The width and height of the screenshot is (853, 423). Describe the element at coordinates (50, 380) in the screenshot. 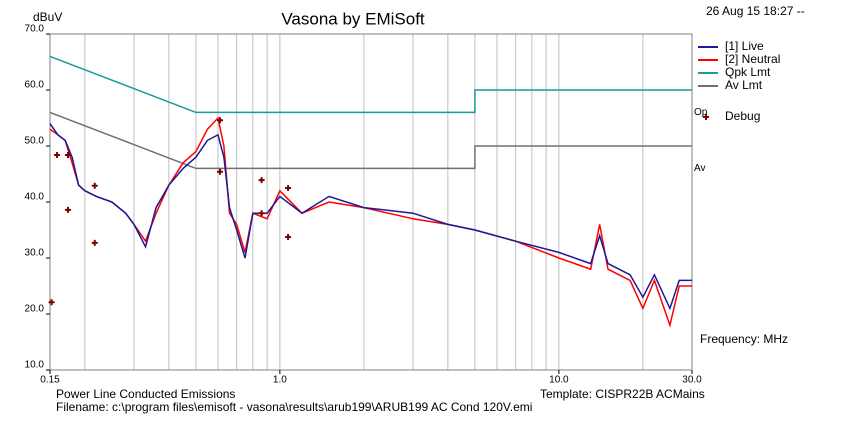

I see `x-tick-label: 0.15` at that location.